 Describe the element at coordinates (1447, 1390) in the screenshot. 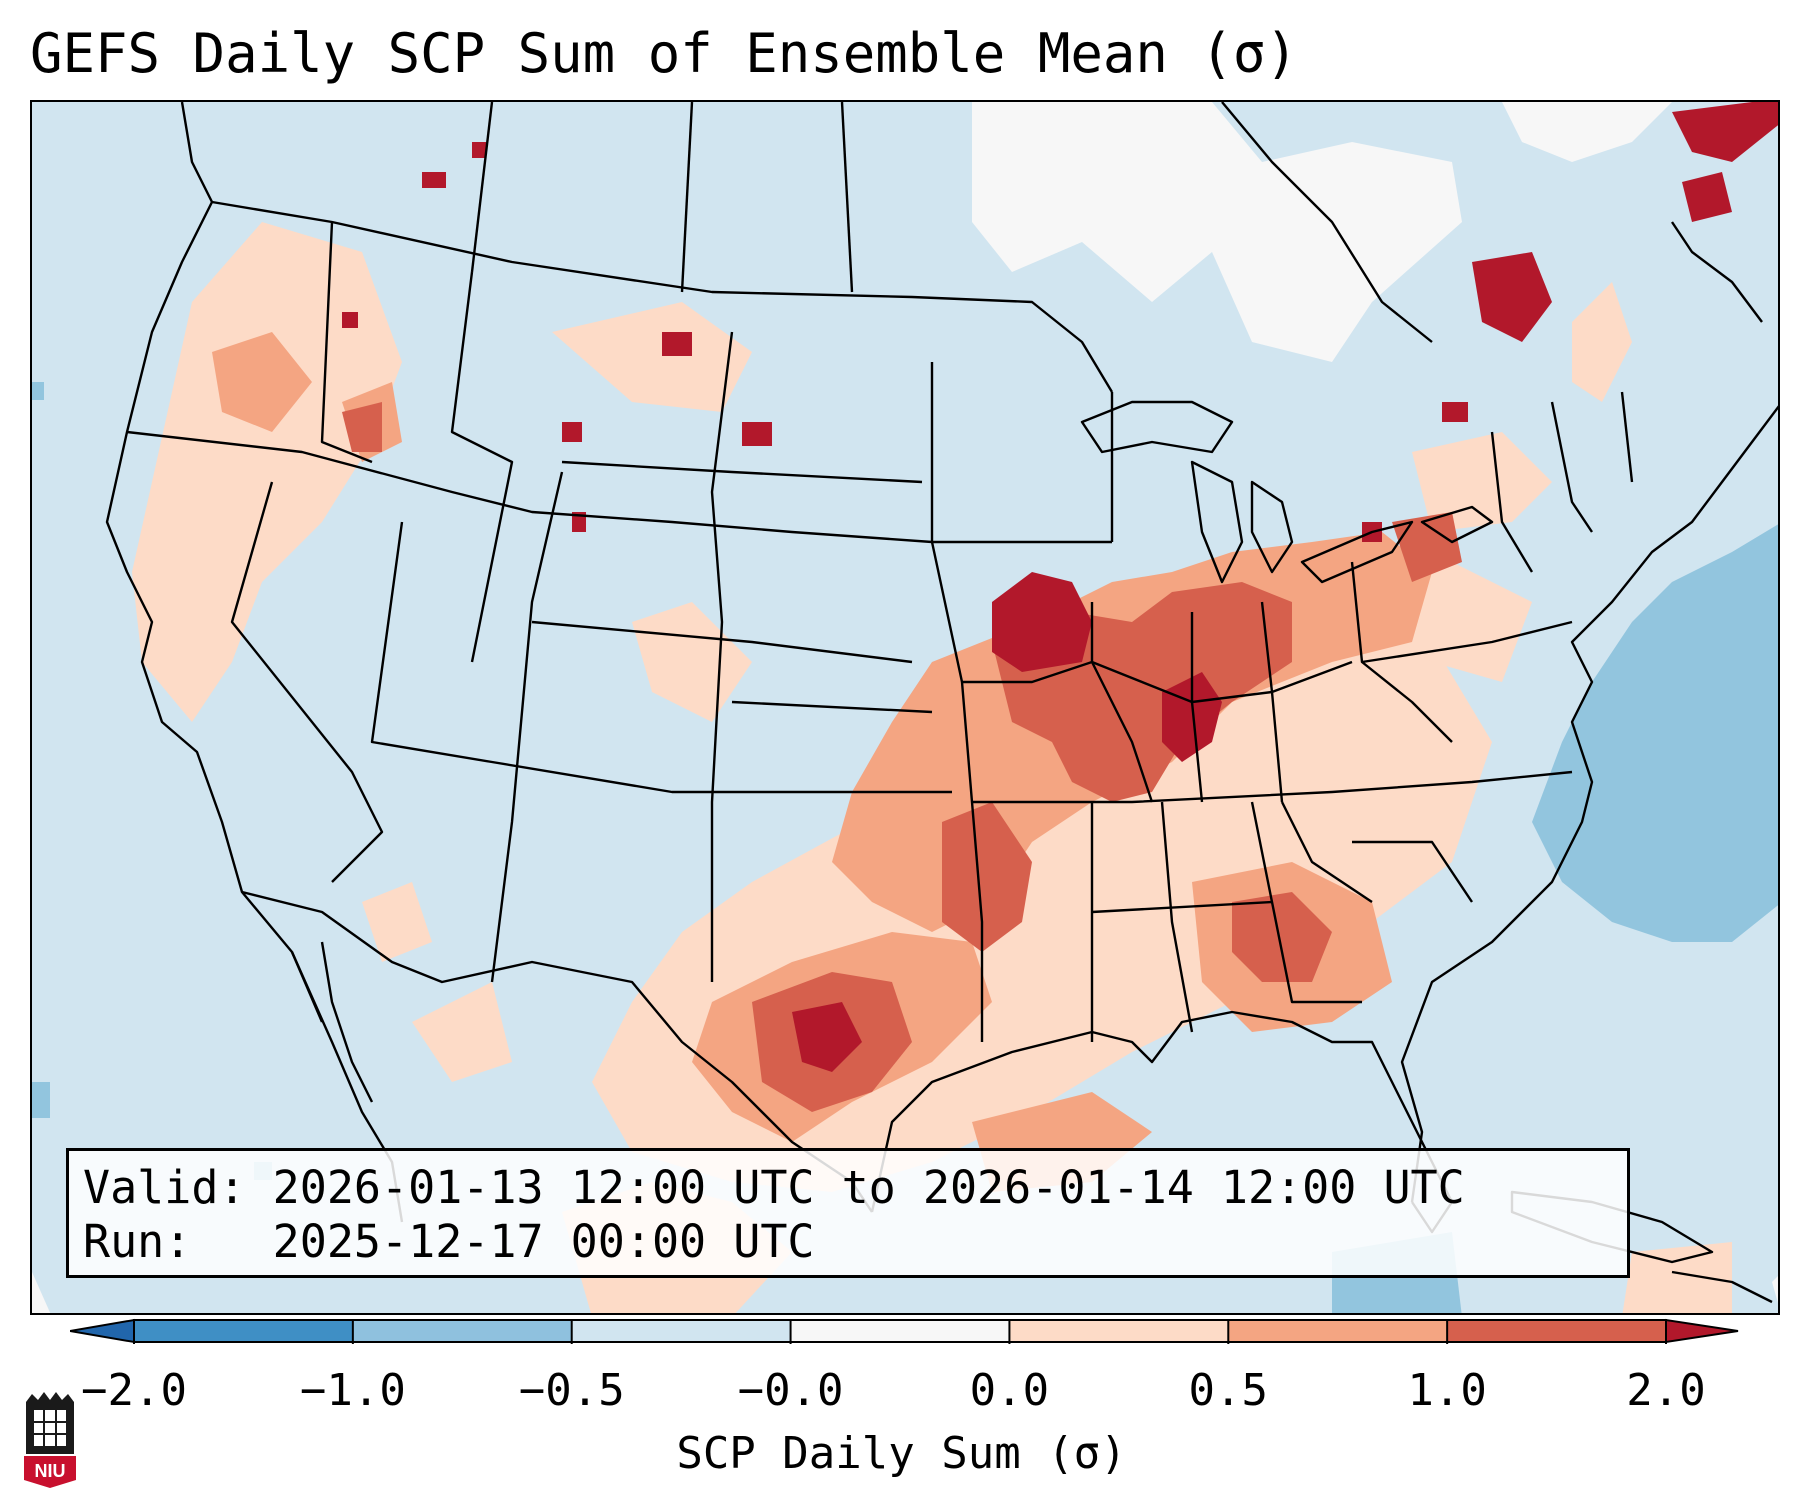

I see `colorbar-tick-label: 1.0` at that location.